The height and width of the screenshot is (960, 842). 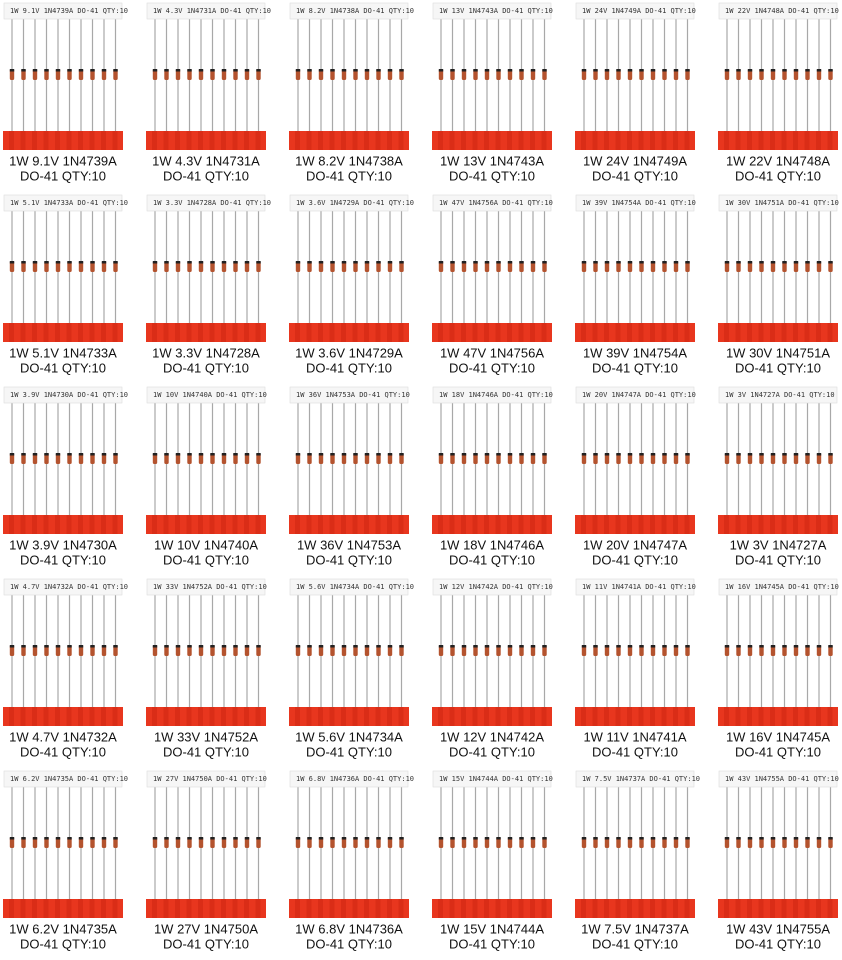 I want to click on tape-label: 1W 3.9V 1N4730A DO-41 QTY:10, so click(x=69, y=395).